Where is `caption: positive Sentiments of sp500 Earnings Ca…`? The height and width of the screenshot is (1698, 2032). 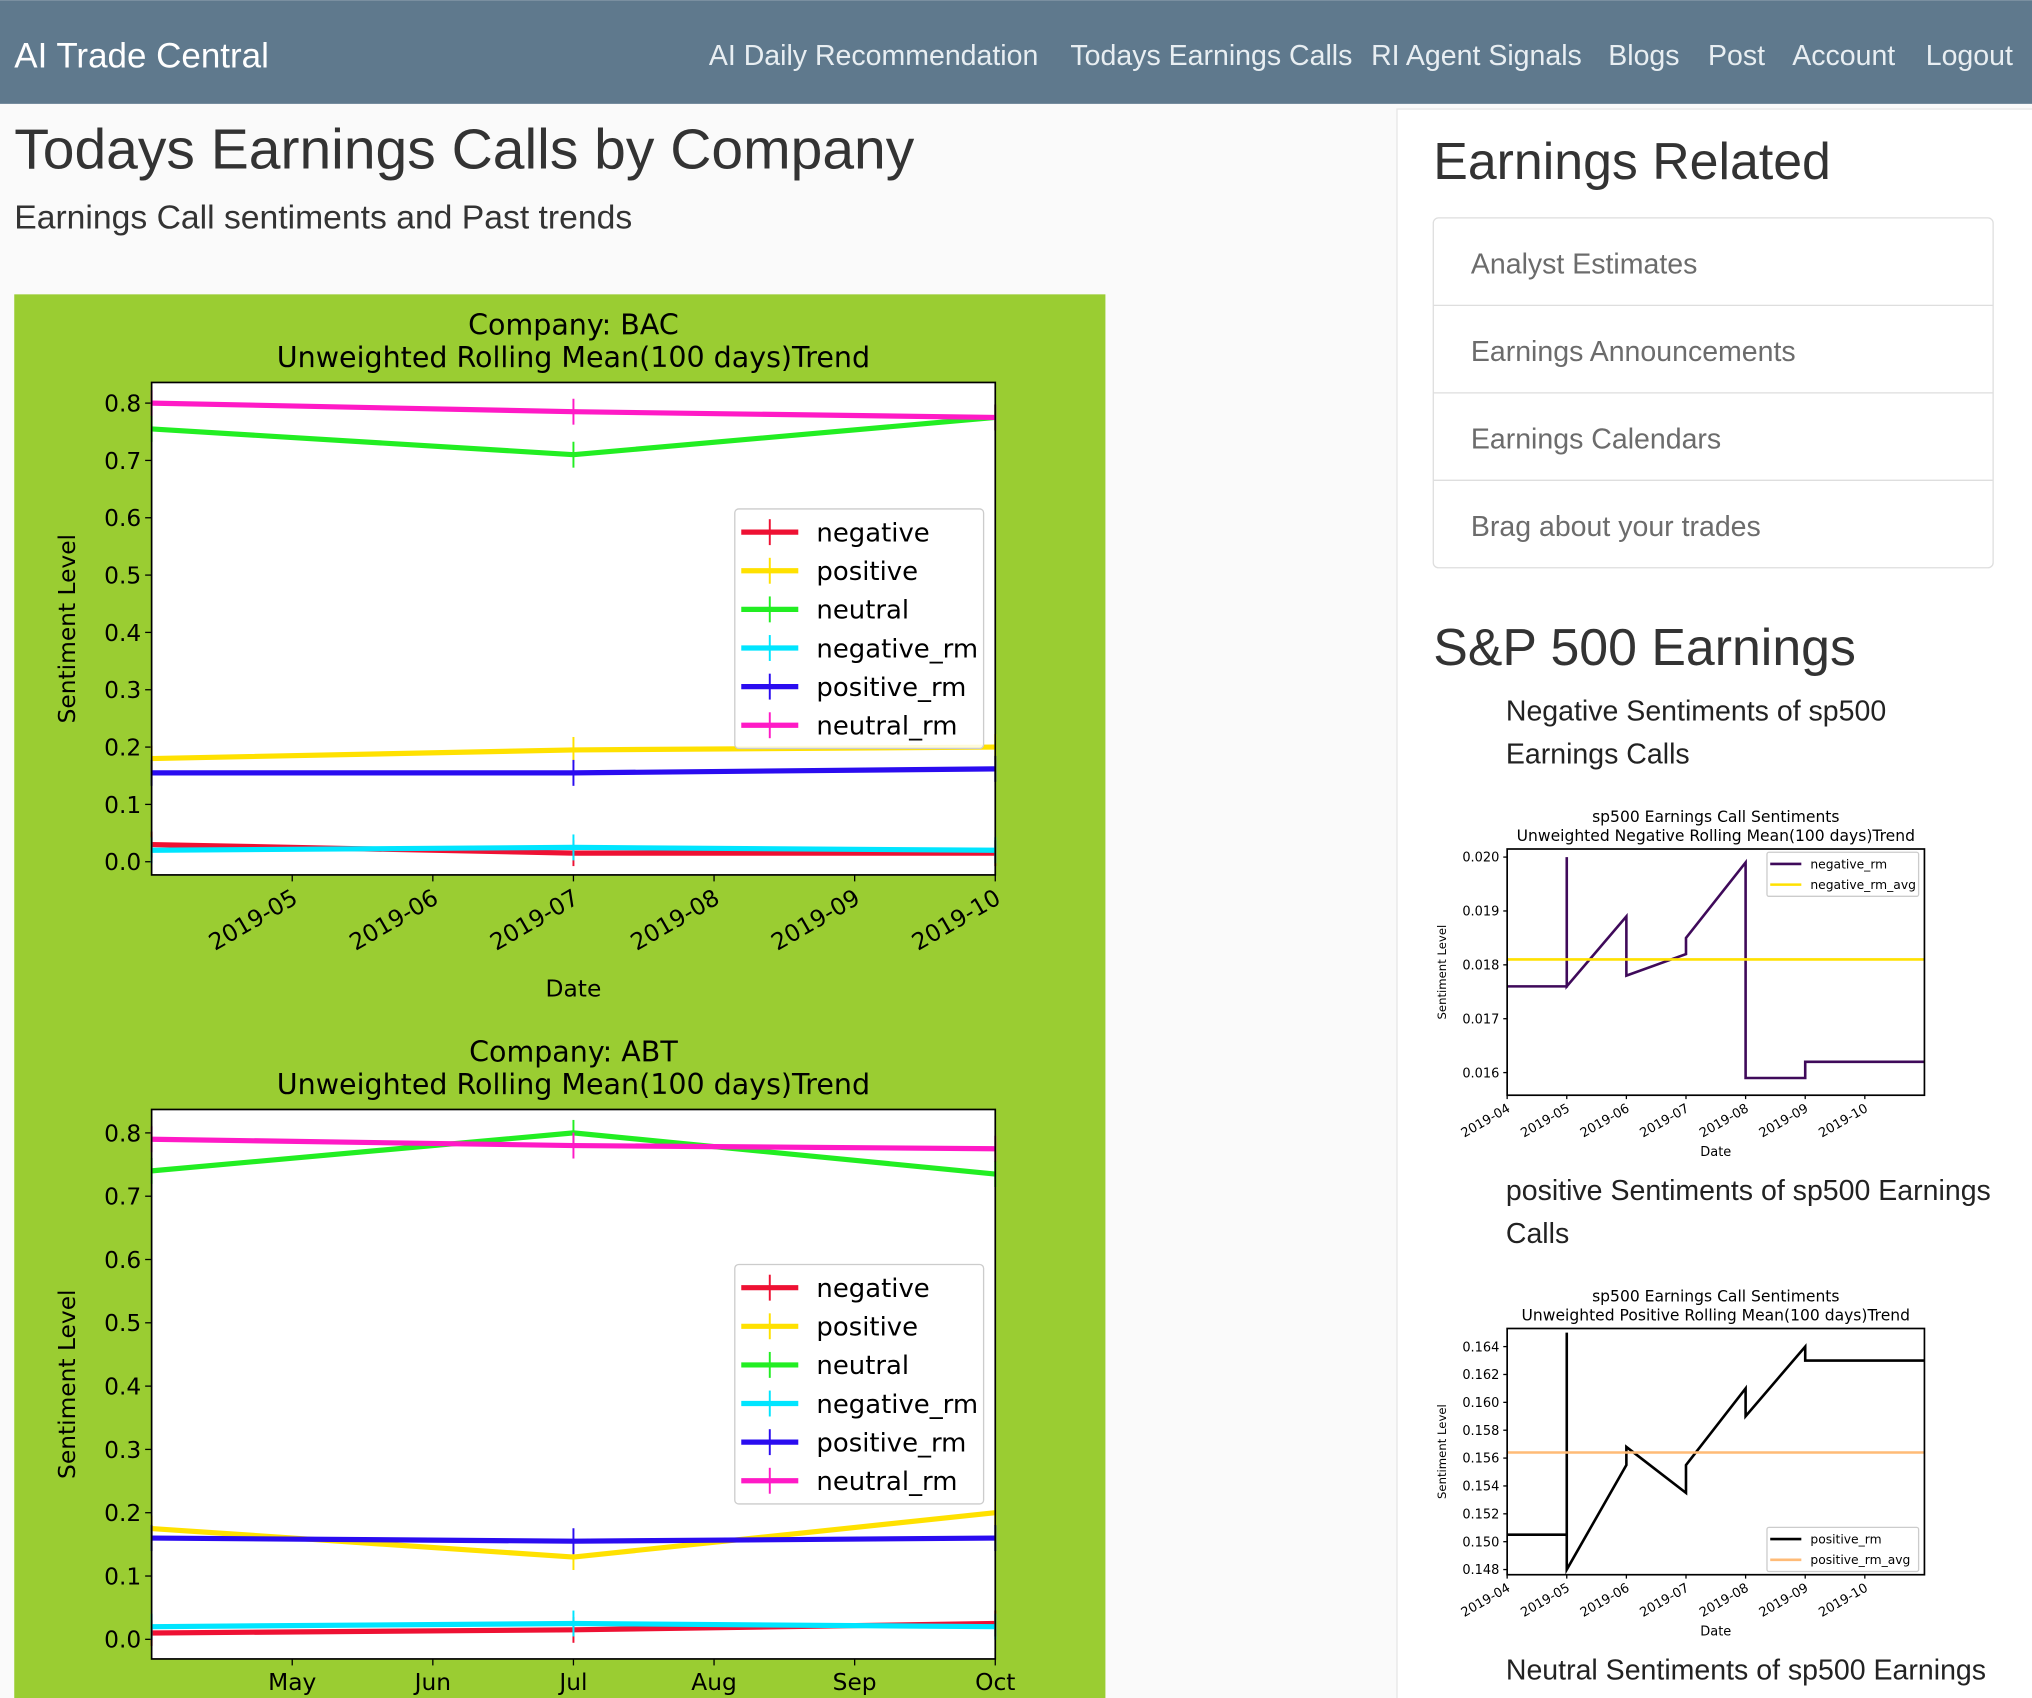 caption: positive Sentiments of sp500 Earnings Ca… is located at coordinates (1748, 1212).